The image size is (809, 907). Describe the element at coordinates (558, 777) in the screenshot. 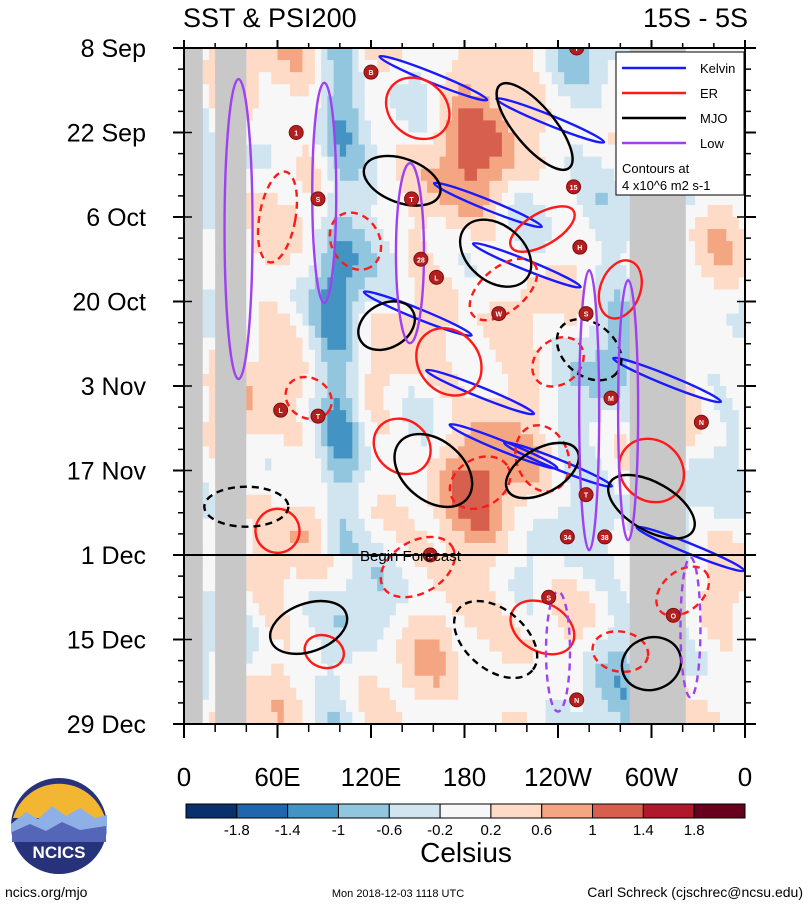

I see `x-tick-label: 120W` at that location.